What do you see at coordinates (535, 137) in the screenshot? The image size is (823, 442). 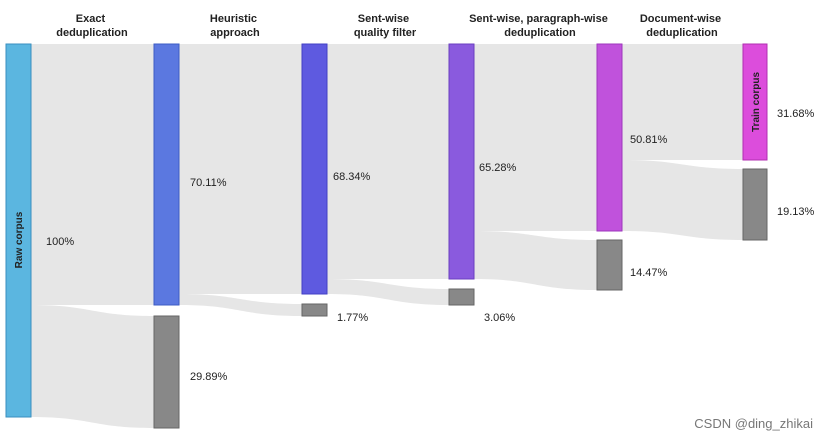 I see `flow-paragraph-to-document-keep` at bounding box center [535, 137].